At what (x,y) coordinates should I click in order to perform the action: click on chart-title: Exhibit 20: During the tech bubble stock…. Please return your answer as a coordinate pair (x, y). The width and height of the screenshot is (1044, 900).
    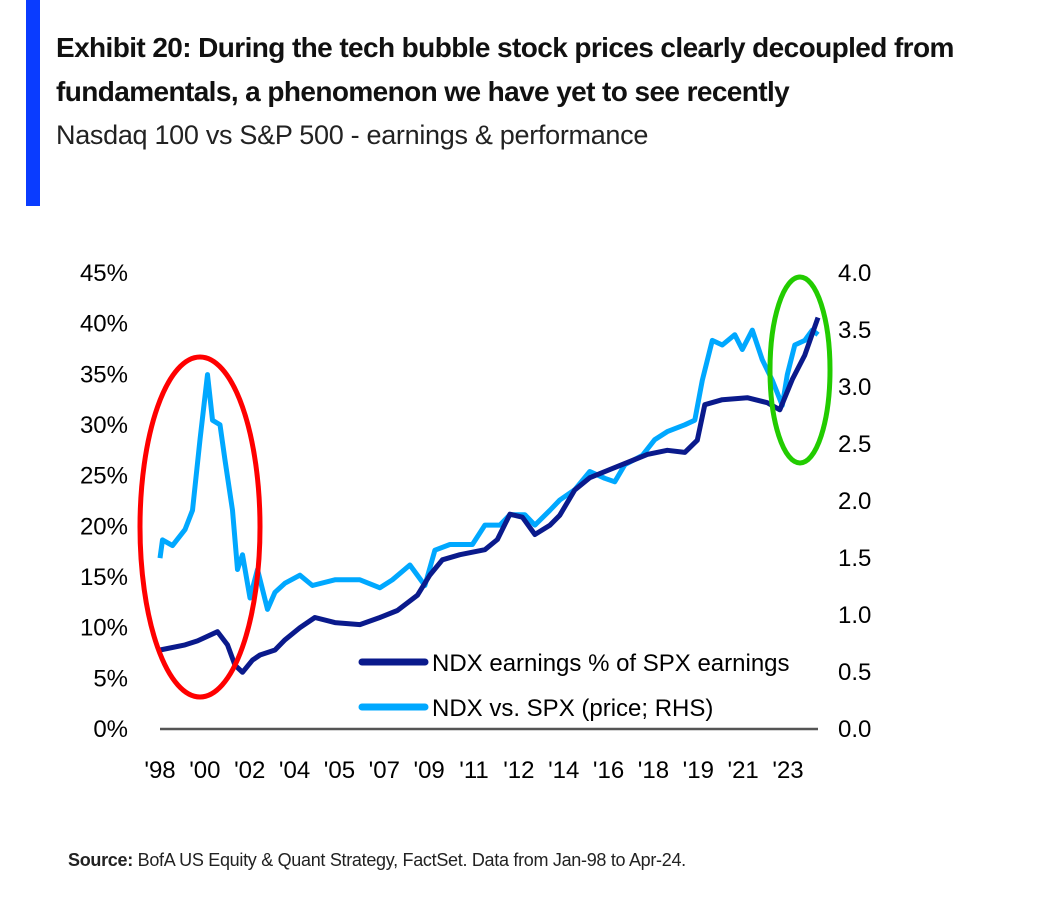
    Looking at the image, I should click on (505, 69).